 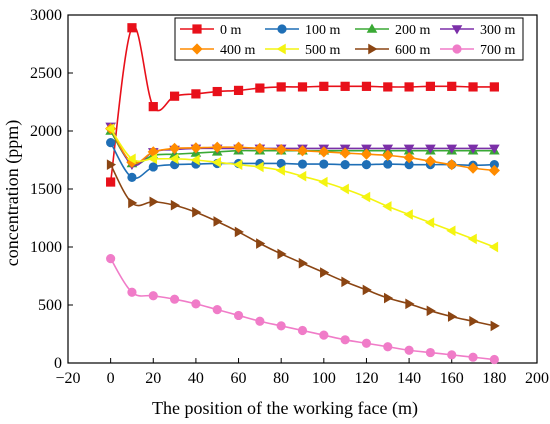 I want to click on legend-entry: 100 m, so click(x=303, y=30).